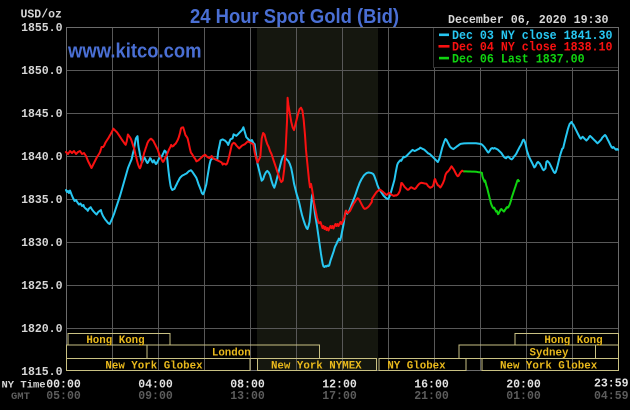  I want to click on svg-text: Dec 03 NY close 1841.30, so click(532, 35).